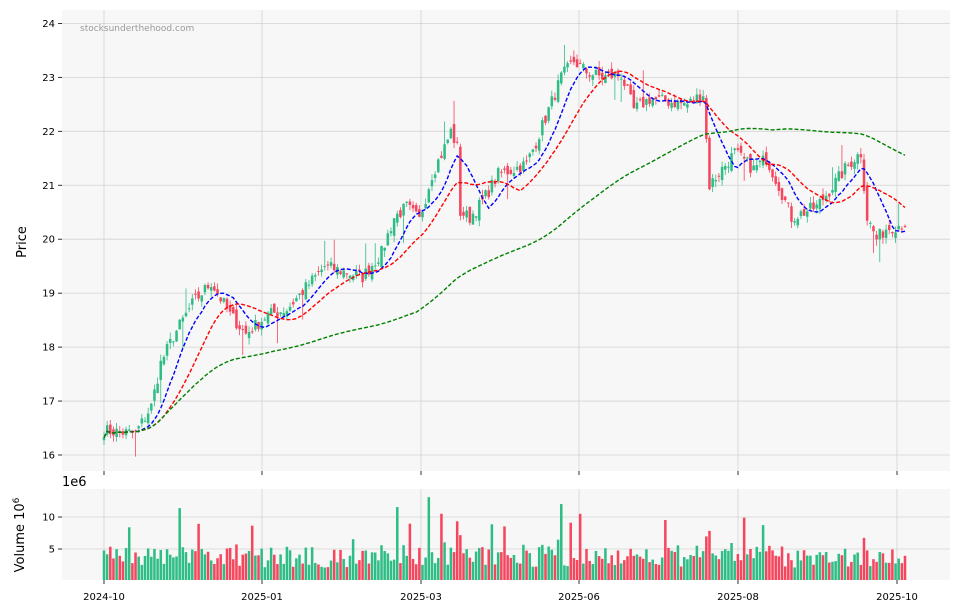 The width and height of the screenshot is (959, 611). What do you see at coordinates (421, 597) in the screenshot?
I see `date-tick-label: 2025-03` at bounding box center [421, 597].